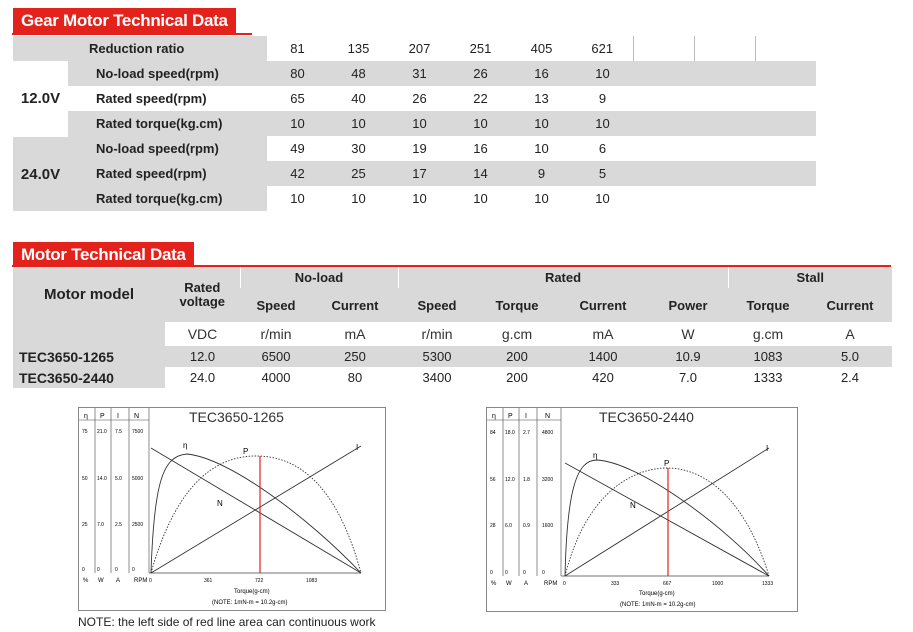 The height and width of the screenshot is (632, 913). Describe the element at coordinates (493, 526) in the screenshot. I see `tick: 28` at that location.